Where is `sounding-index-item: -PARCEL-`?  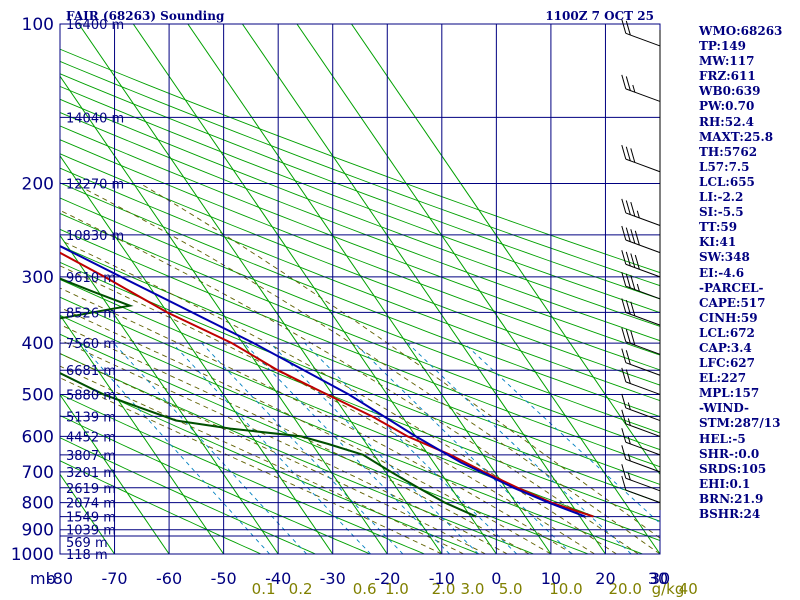 sounding-index-item: -PARCEL- is located at coordinates (731, 287).